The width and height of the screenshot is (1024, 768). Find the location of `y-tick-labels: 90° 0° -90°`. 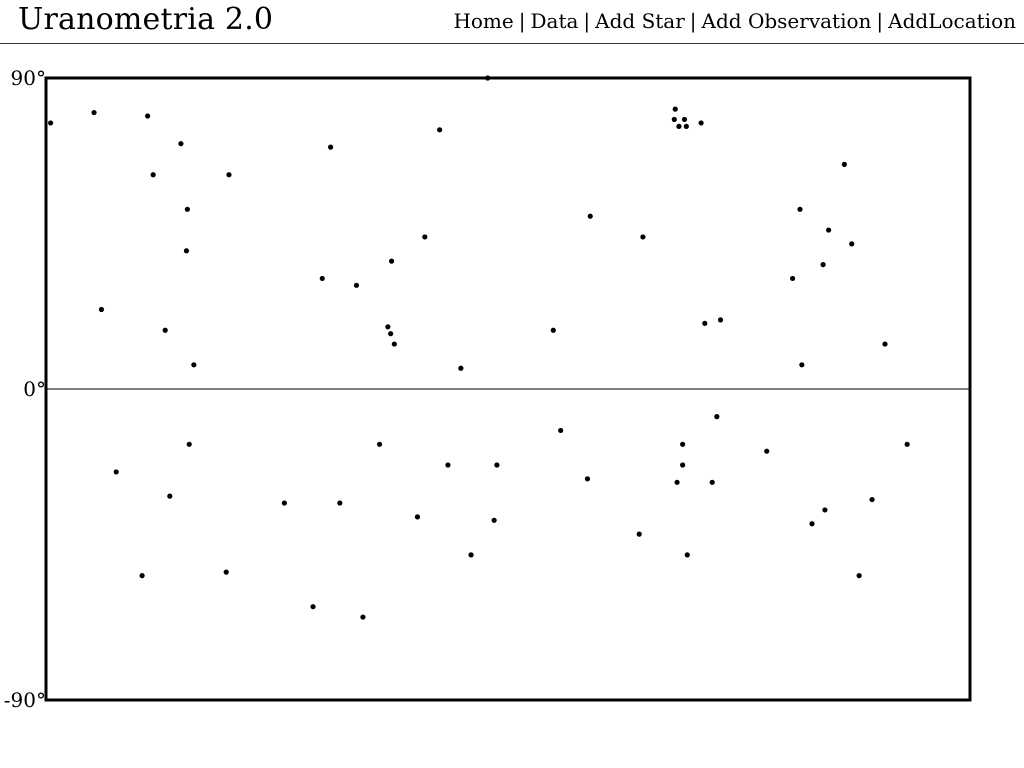

y-tick-labels: 90° 0° -90° is located at coordinates (25, 389).